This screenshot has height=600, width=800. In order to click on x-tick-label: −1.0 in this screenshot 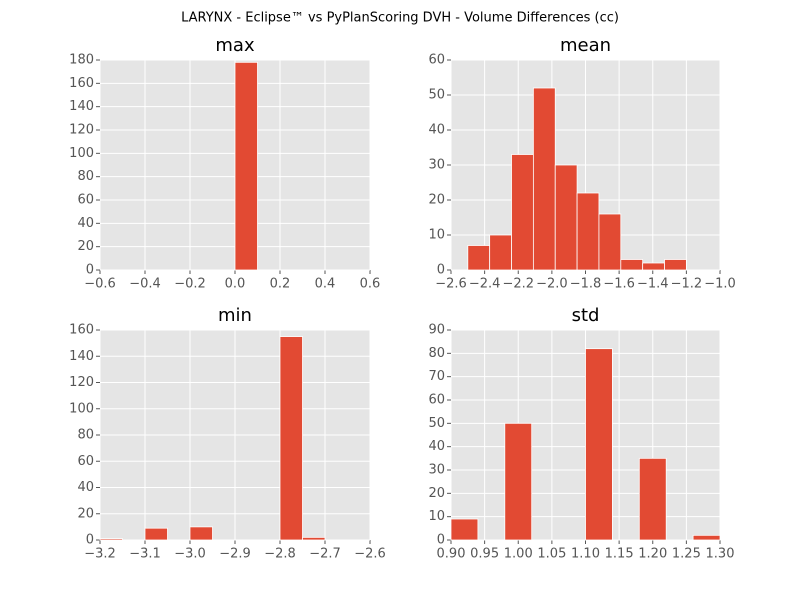, I will do `click(720, 284)`.